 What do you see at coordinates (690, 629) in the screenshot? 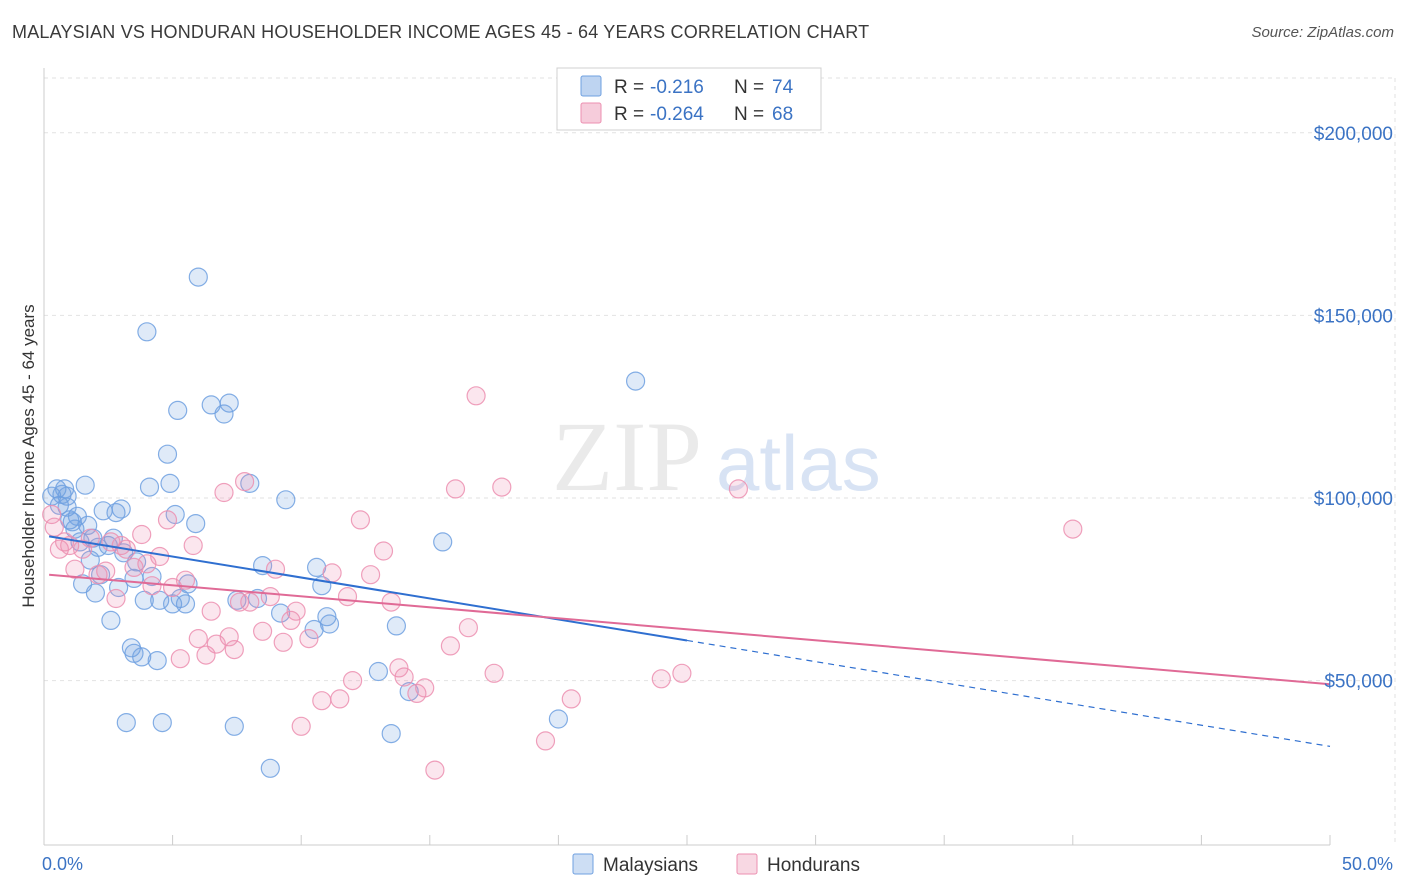
I see `trend-line-hondurans` at bounding box center [690, 629].